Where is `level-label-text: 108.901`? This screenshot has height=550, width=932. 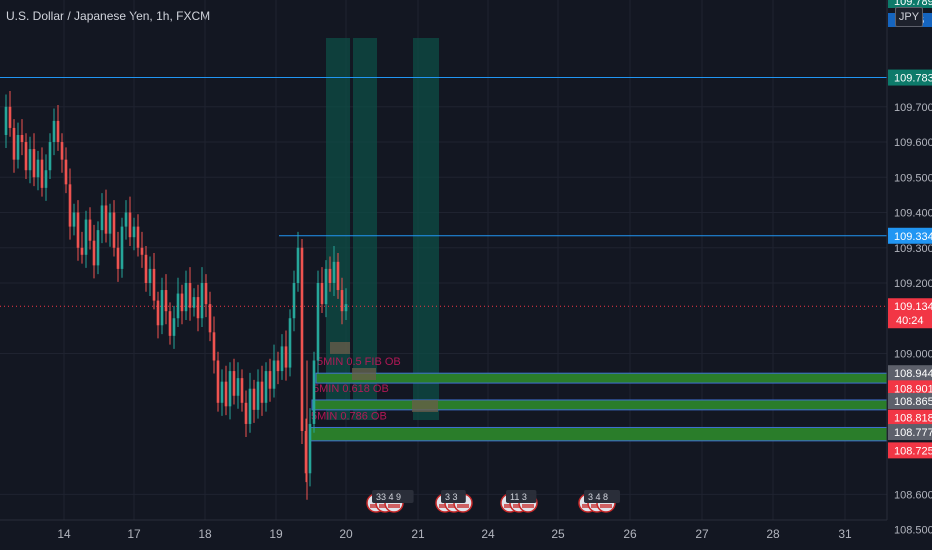
level-label-text: 108.901 is located at coordinates (913, 389).